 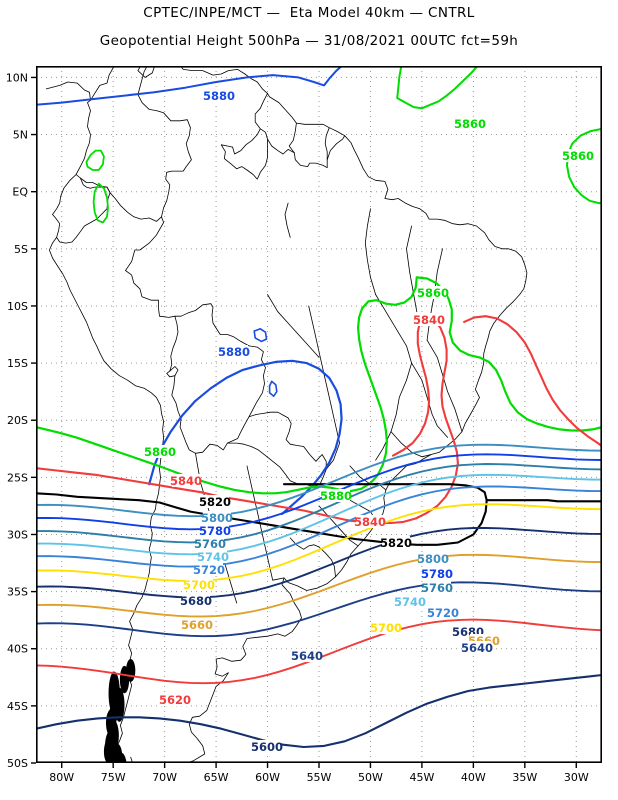 I want to click on x-axis-label: 35W, so click(x=524, y=777).